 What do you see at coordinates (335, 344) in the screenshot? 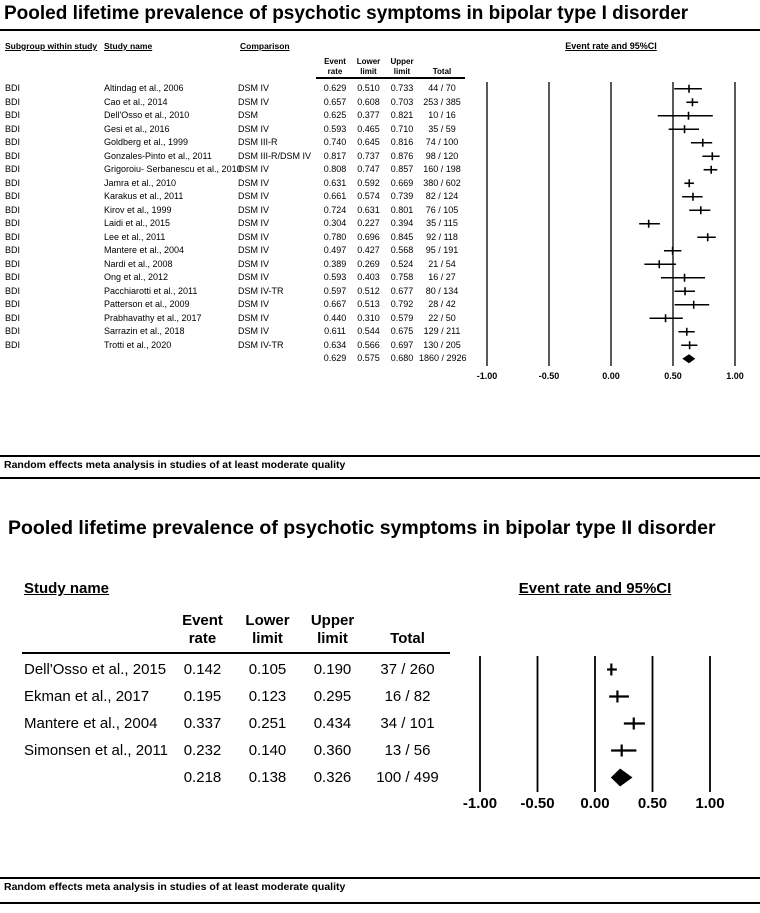
I see `cell-event_rate: 0.634` at bounding box center [335, 344].